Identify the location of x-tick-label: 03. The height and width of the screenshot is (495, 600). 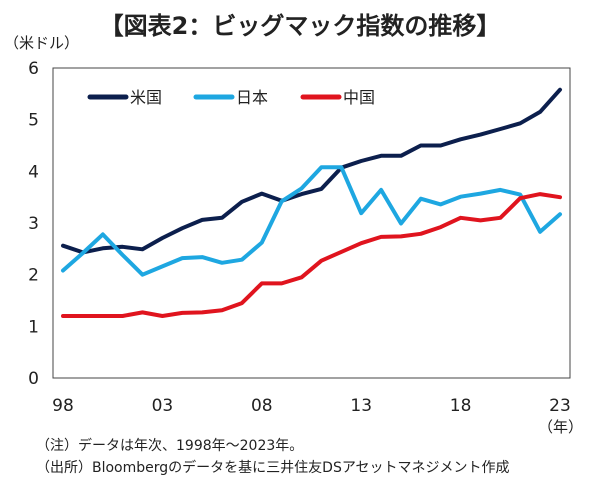
(163, 406).